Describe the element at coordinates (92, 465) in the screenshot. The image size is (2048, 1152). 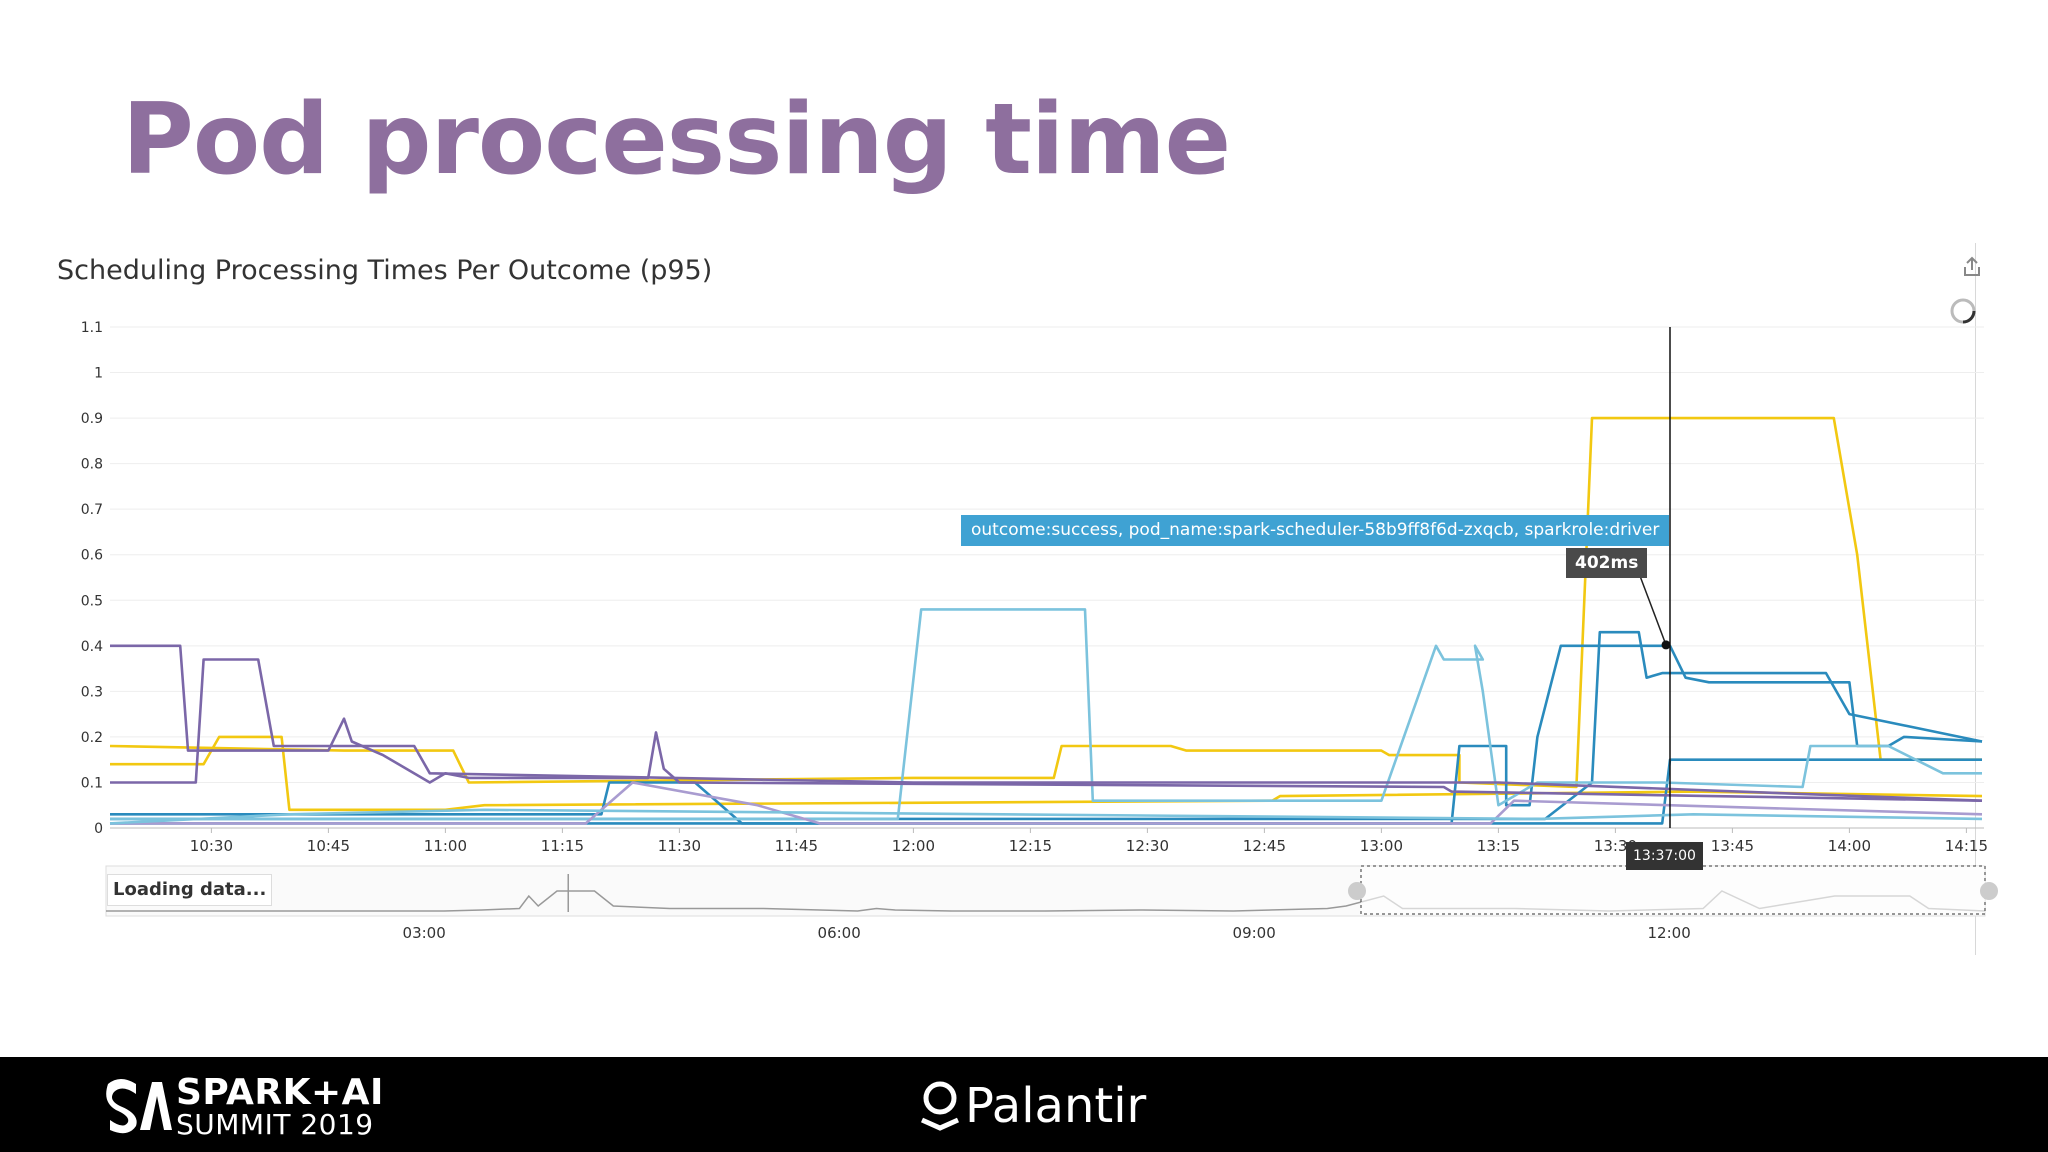
I see `y-tick-label: 0.8` at that location.